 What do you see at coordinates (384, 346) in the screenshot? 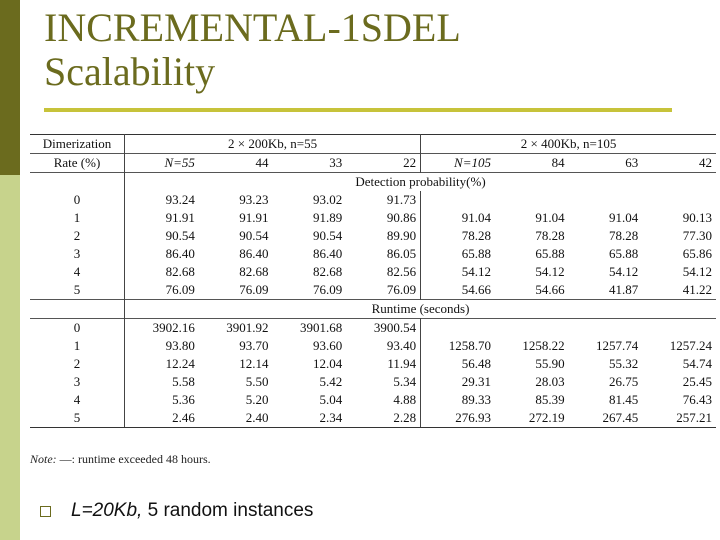
I see `table-cell: 93.40` at bounding box center [384, 346].